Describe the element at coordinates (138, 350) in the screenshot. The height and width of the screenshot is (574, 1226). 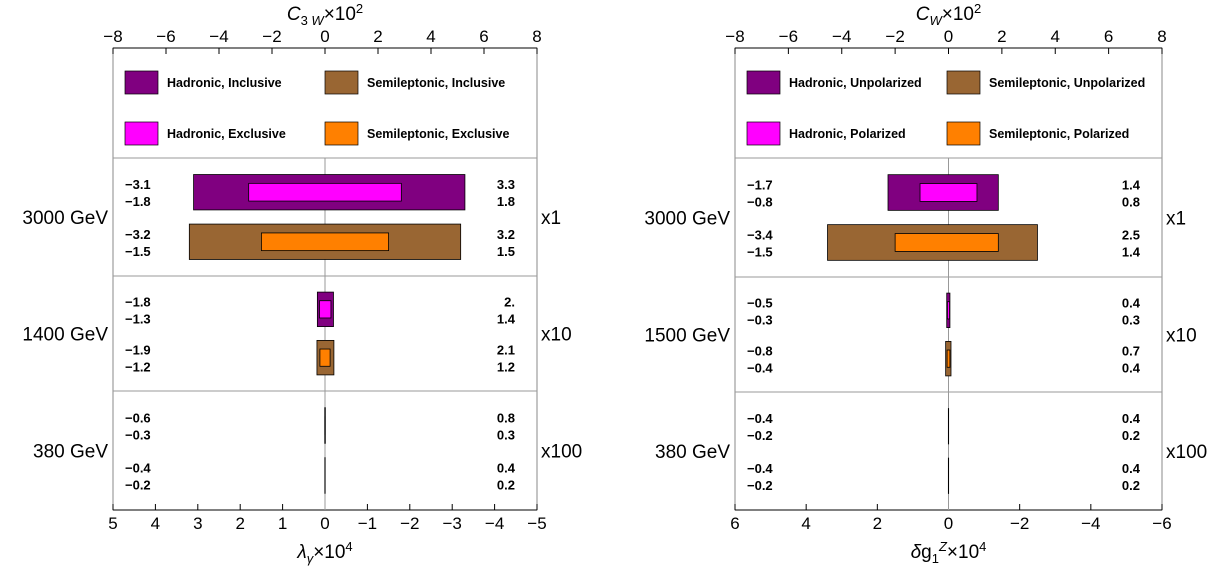
I see `value-label-left: −1.9` at that location.